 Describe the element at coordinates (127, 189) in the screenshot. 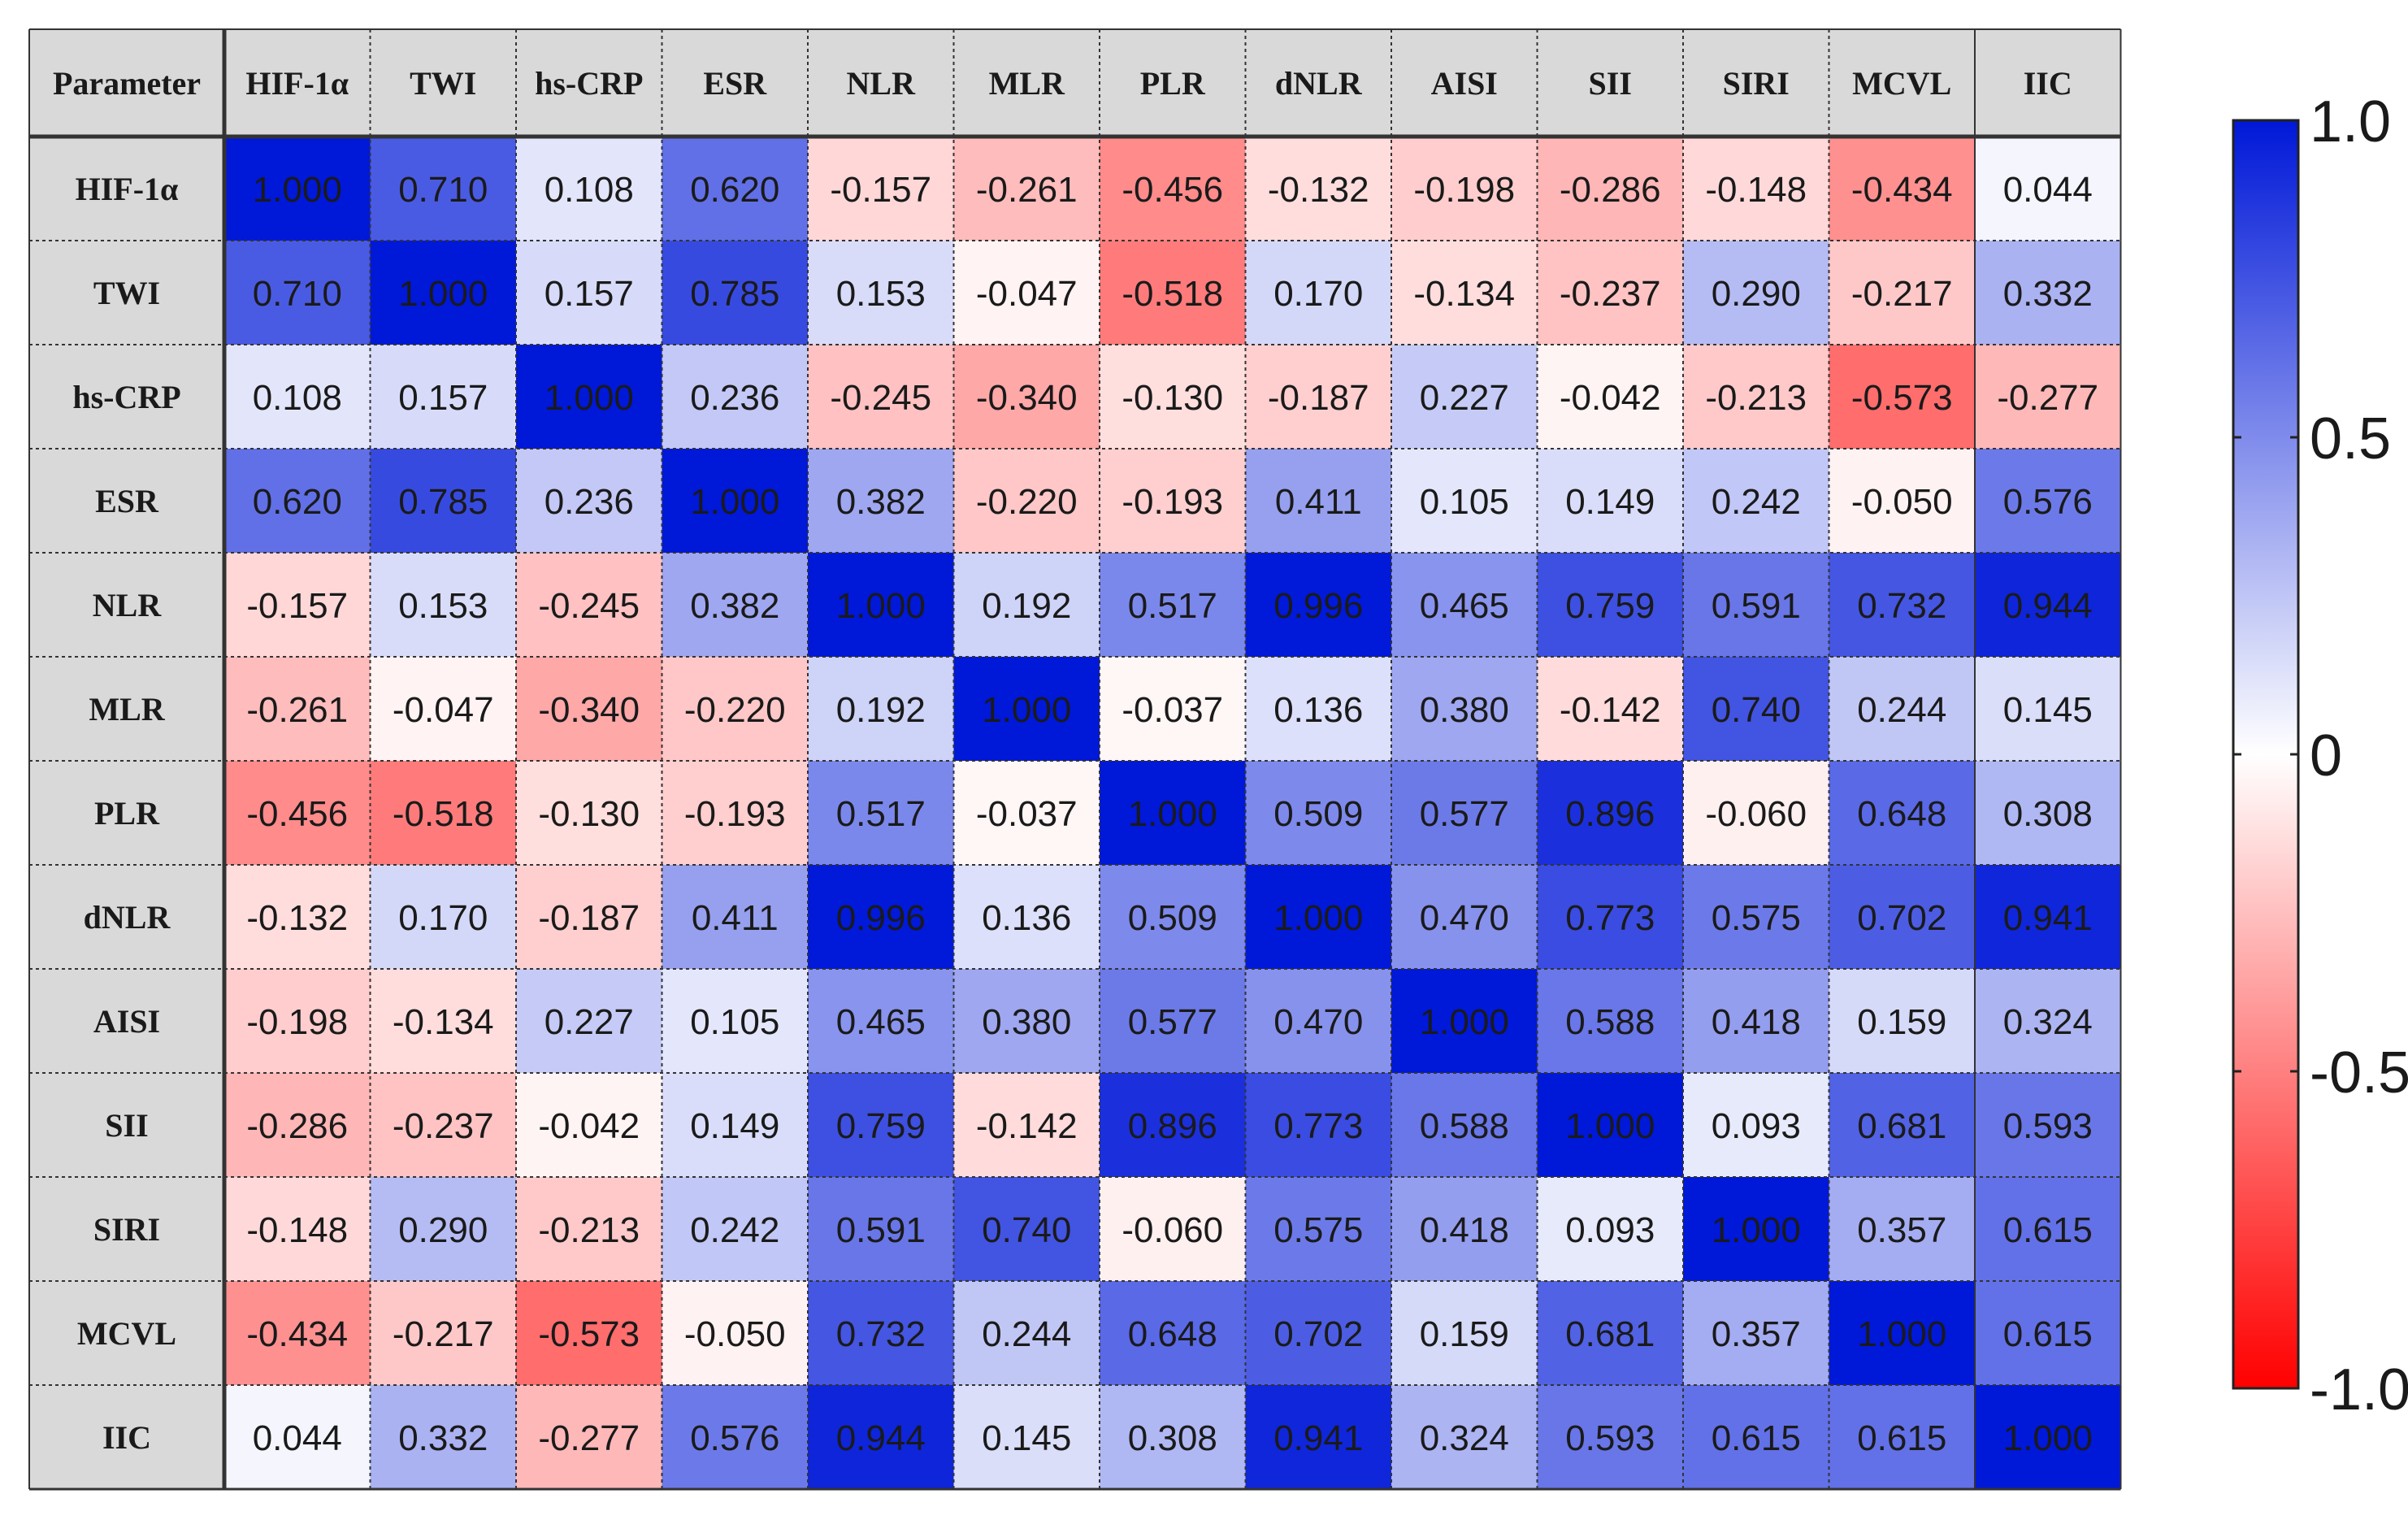

I see `row-header: HIF-1α` at that location.